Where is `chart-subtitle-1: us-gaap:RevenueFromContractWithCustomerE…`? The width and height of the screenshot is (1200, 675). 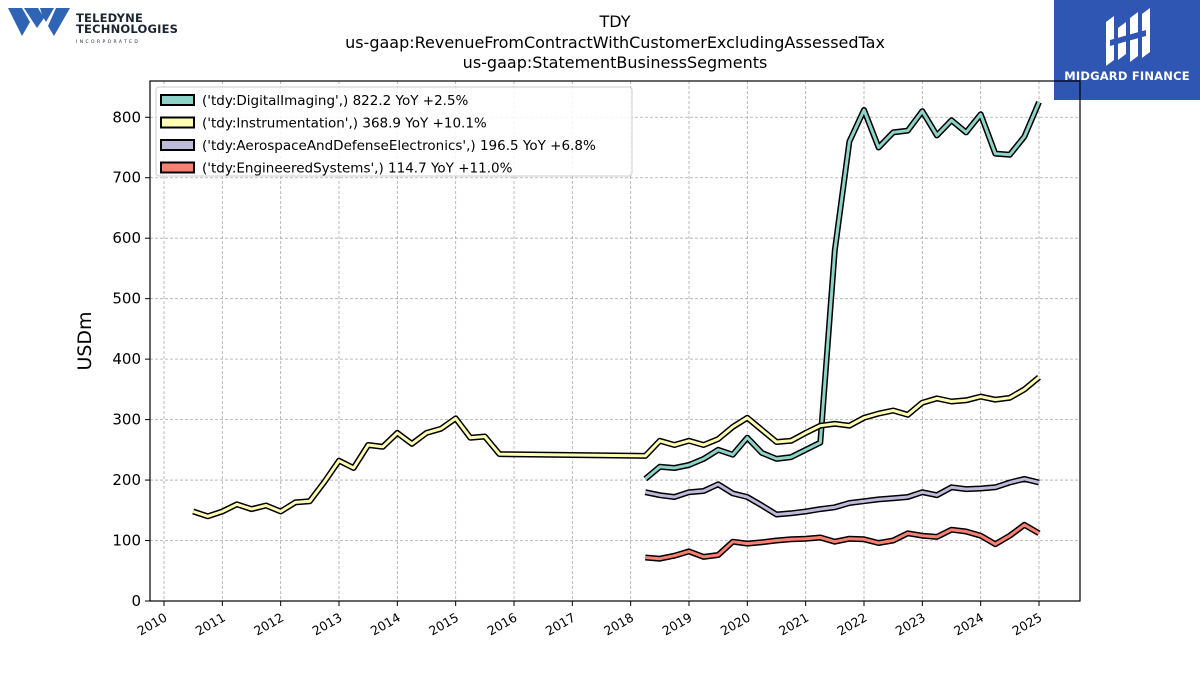
chart-subtitle-1: us-gaap:RevenueFromContractWithCustomerE… is located at coordinates (615, 42).